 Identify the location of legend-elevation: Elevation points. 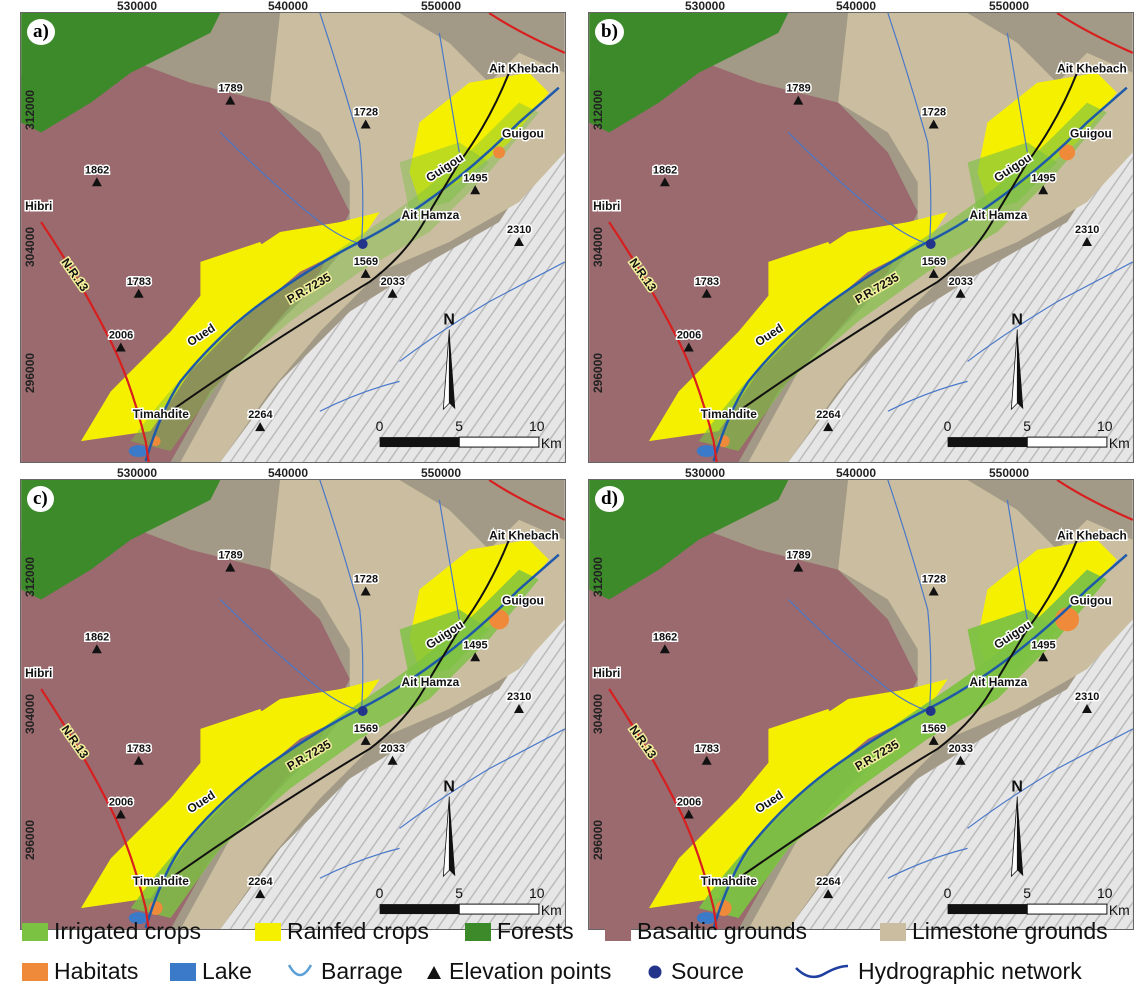
(518, 971).